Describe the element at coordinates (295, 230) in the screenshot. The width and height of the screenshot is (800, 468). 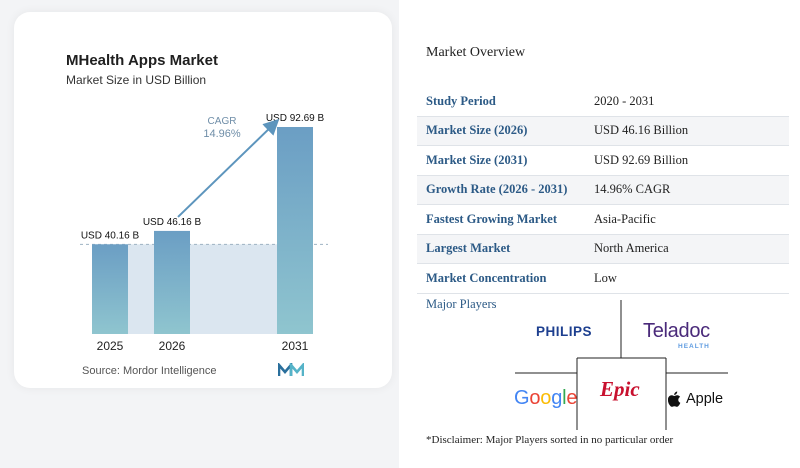
I see `bar-2031` at that location.